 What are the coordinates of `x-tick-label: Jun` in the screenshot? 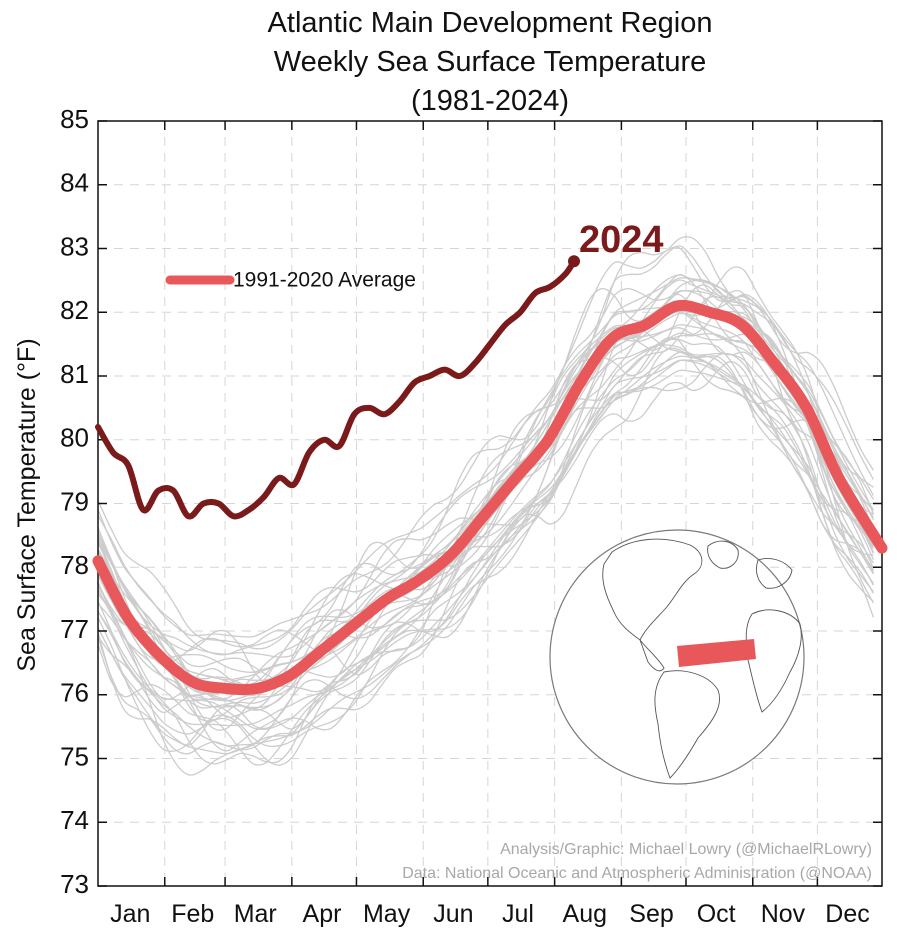 It's located at (453, 914).